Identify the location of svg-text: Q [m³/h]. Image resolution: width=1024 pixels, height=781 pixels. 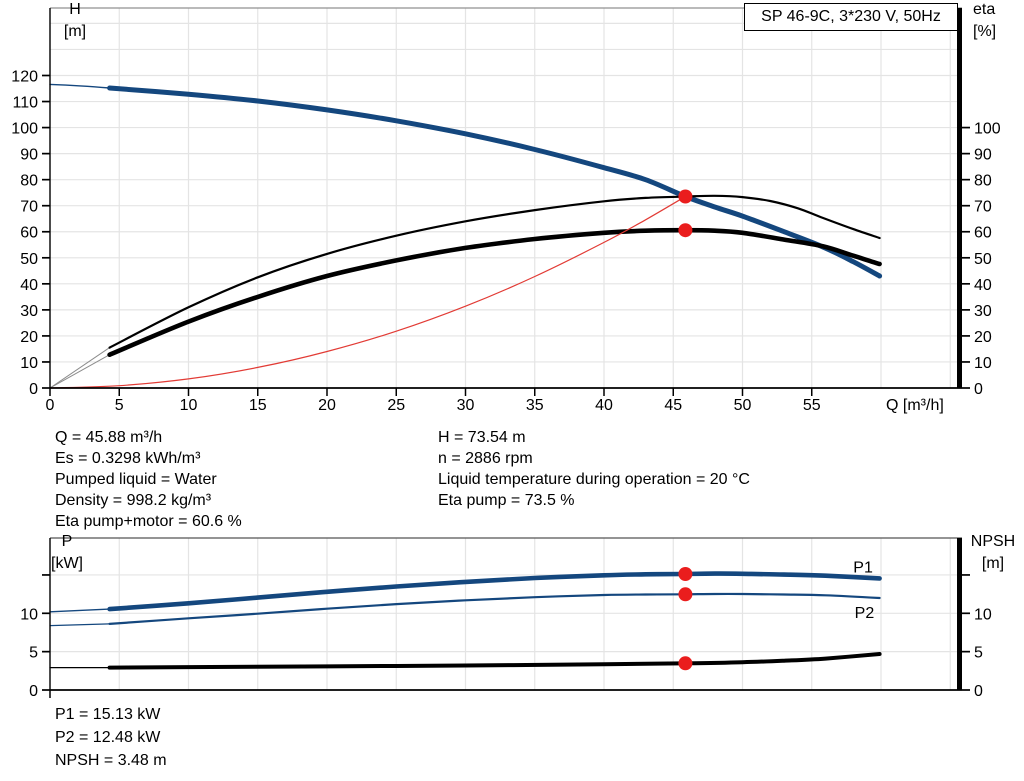
(915, 405).